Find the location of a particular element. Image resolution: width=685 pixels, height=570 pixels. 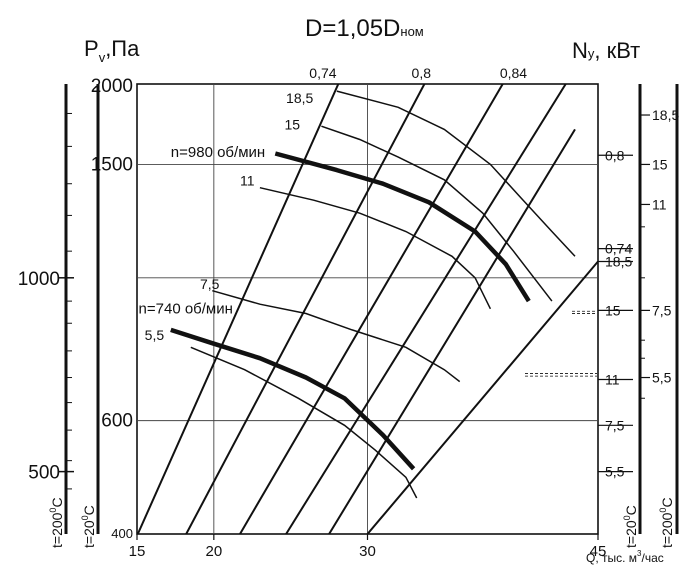

power-curve-label: 18,5 is located at coordinates (299, 98).